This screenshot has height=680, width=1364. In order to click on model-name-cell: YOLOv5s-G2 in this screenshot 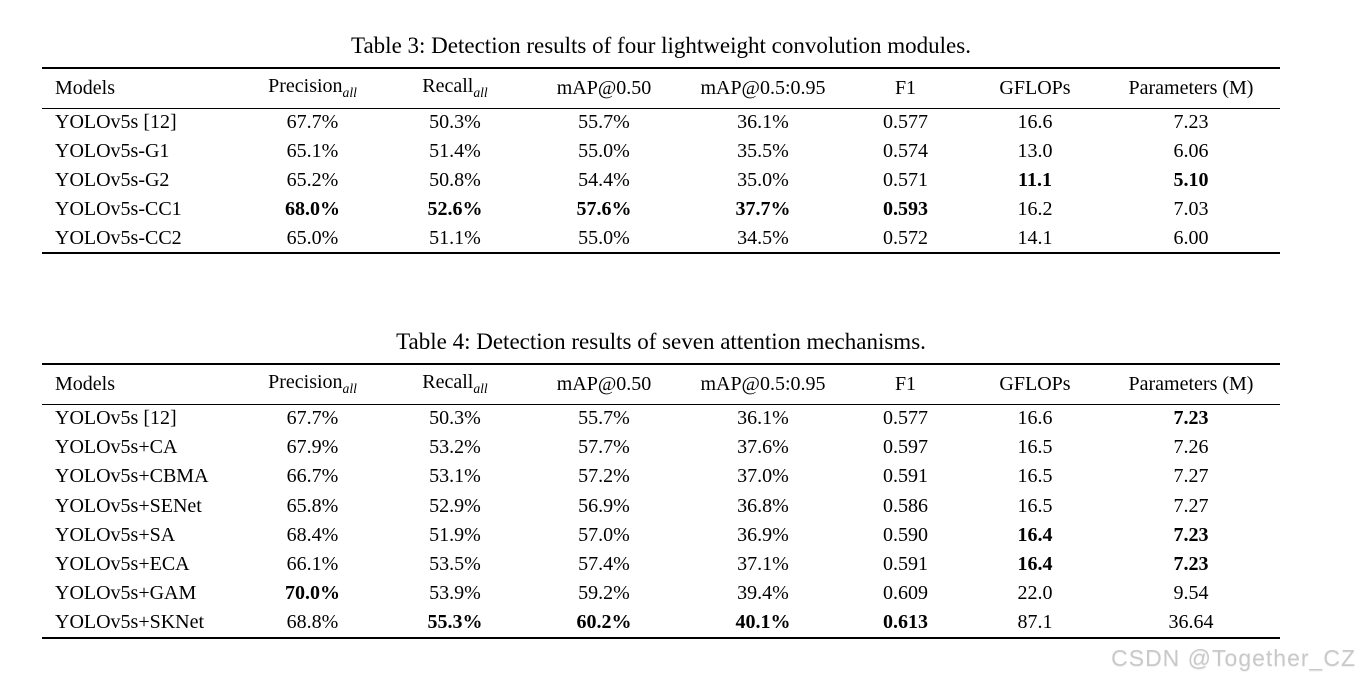, I will do `click(112, 180)`.